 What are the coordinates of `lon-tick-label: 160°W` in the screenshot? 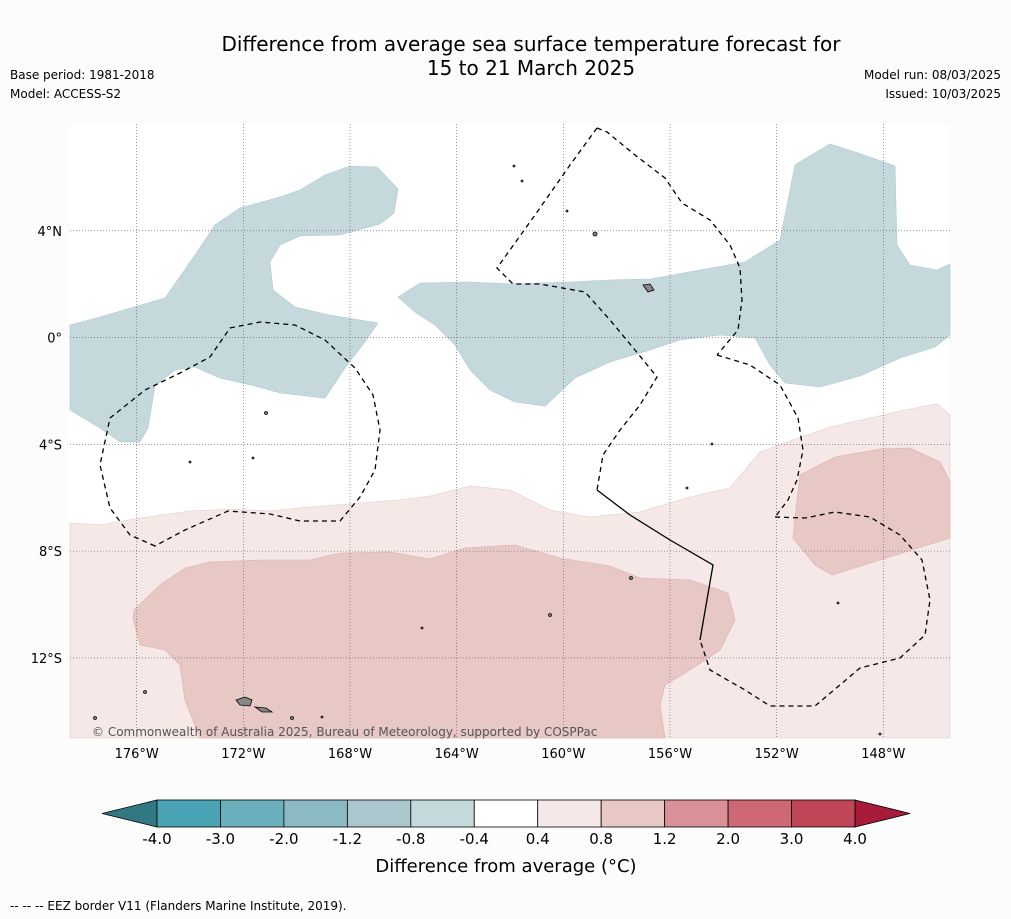 It's located at (563, 754).